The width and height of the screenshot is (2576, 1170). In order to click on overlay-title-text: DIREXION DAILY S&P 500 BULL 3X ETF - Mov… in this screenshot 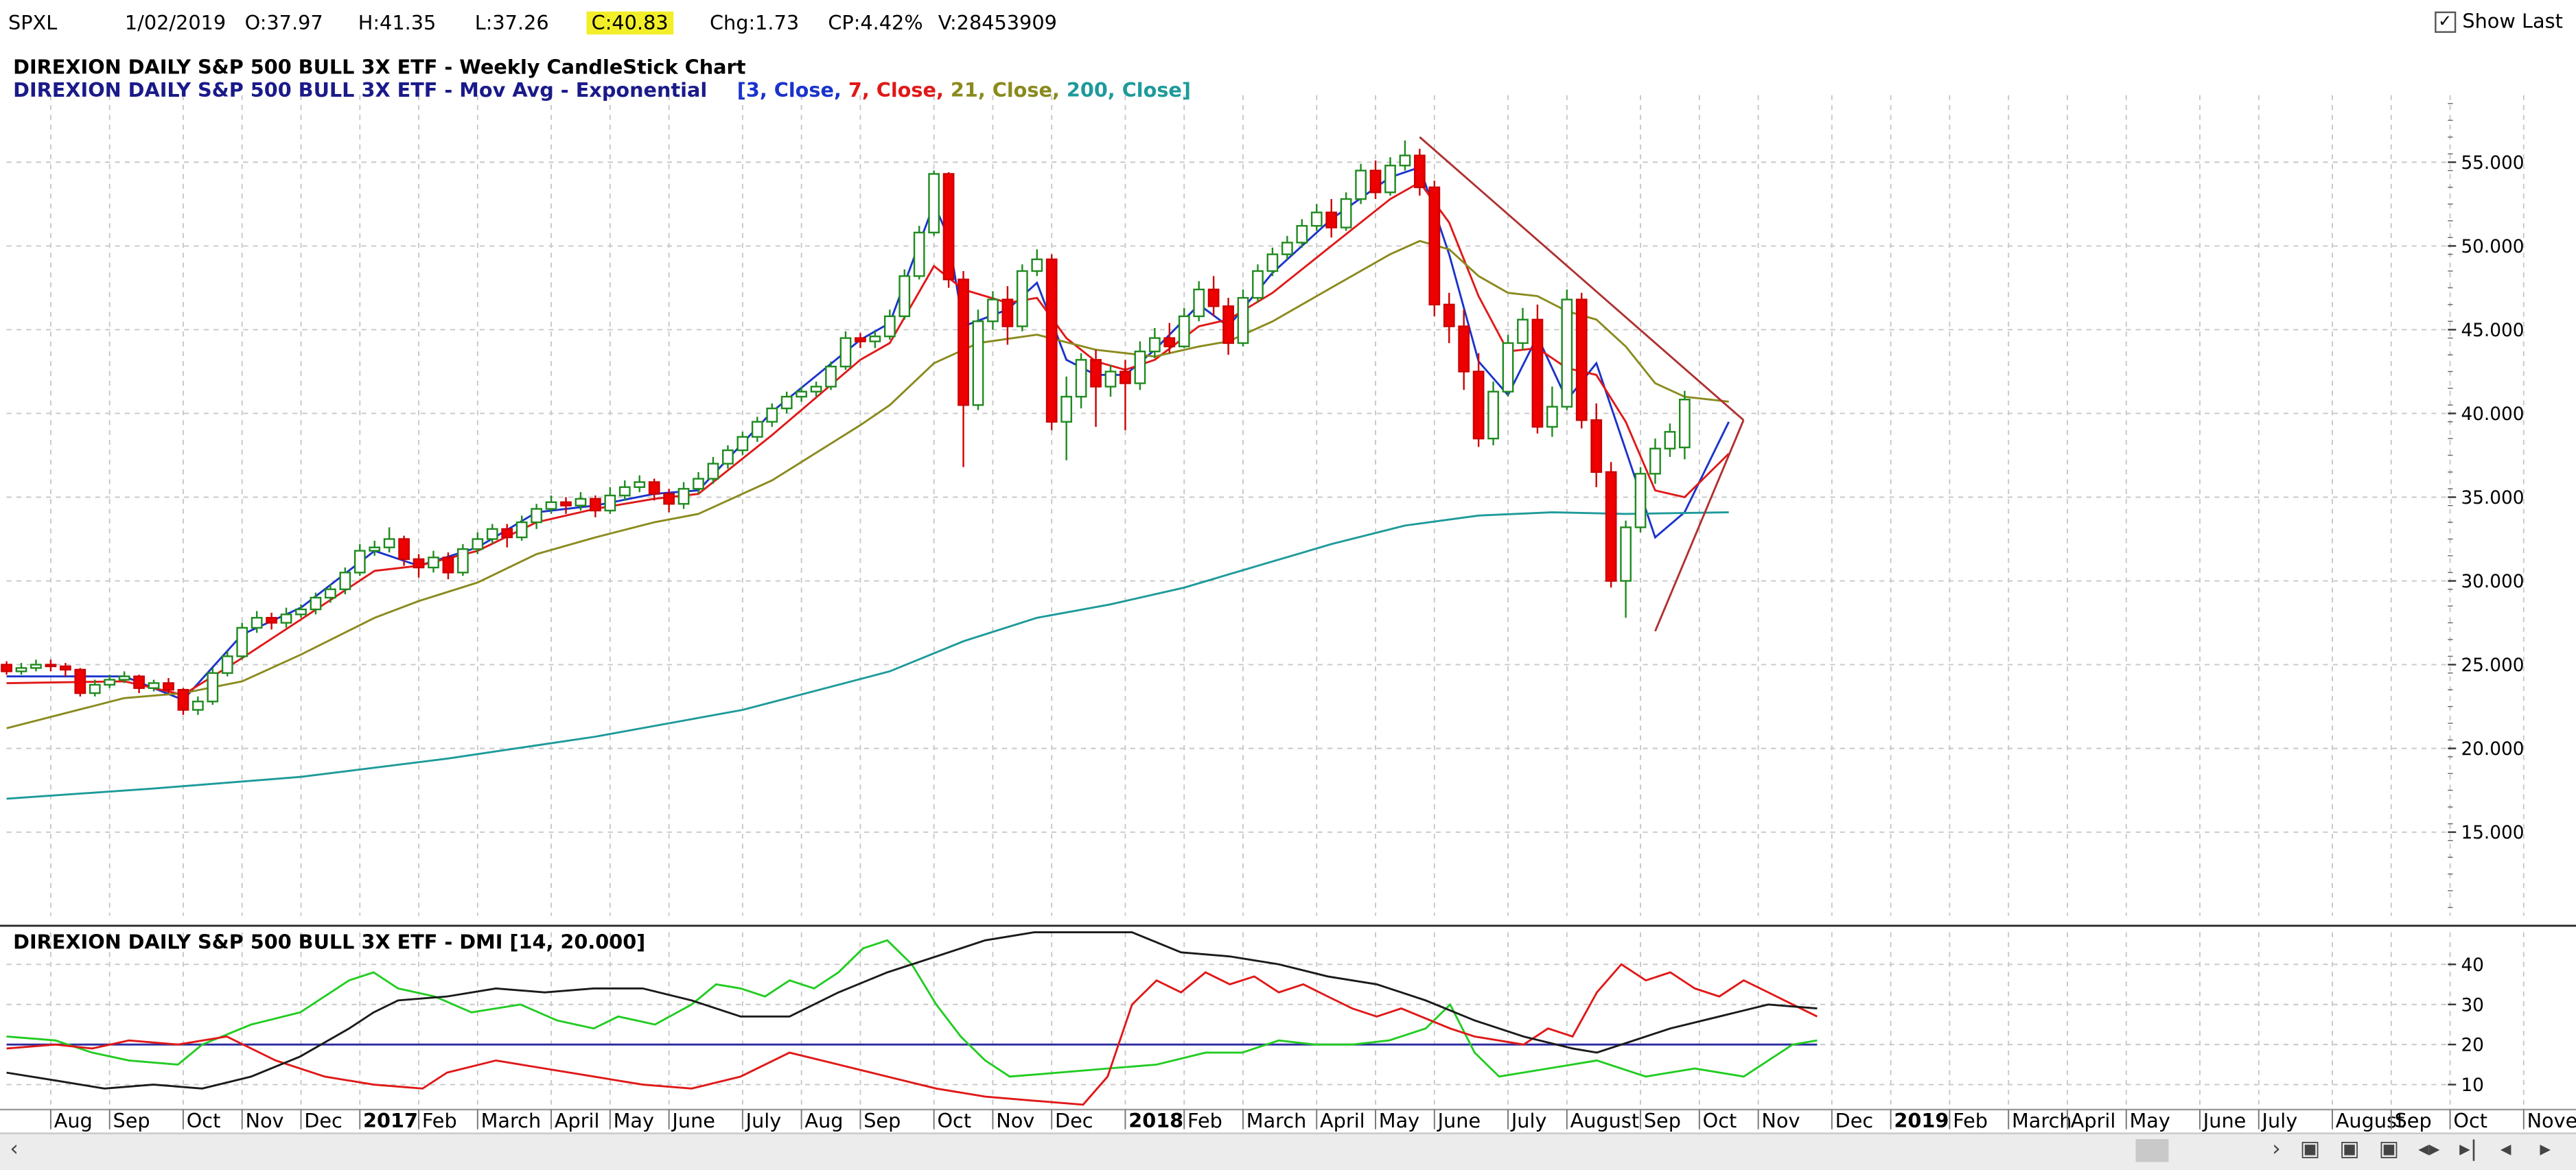, I will do `click(360, 90)`.